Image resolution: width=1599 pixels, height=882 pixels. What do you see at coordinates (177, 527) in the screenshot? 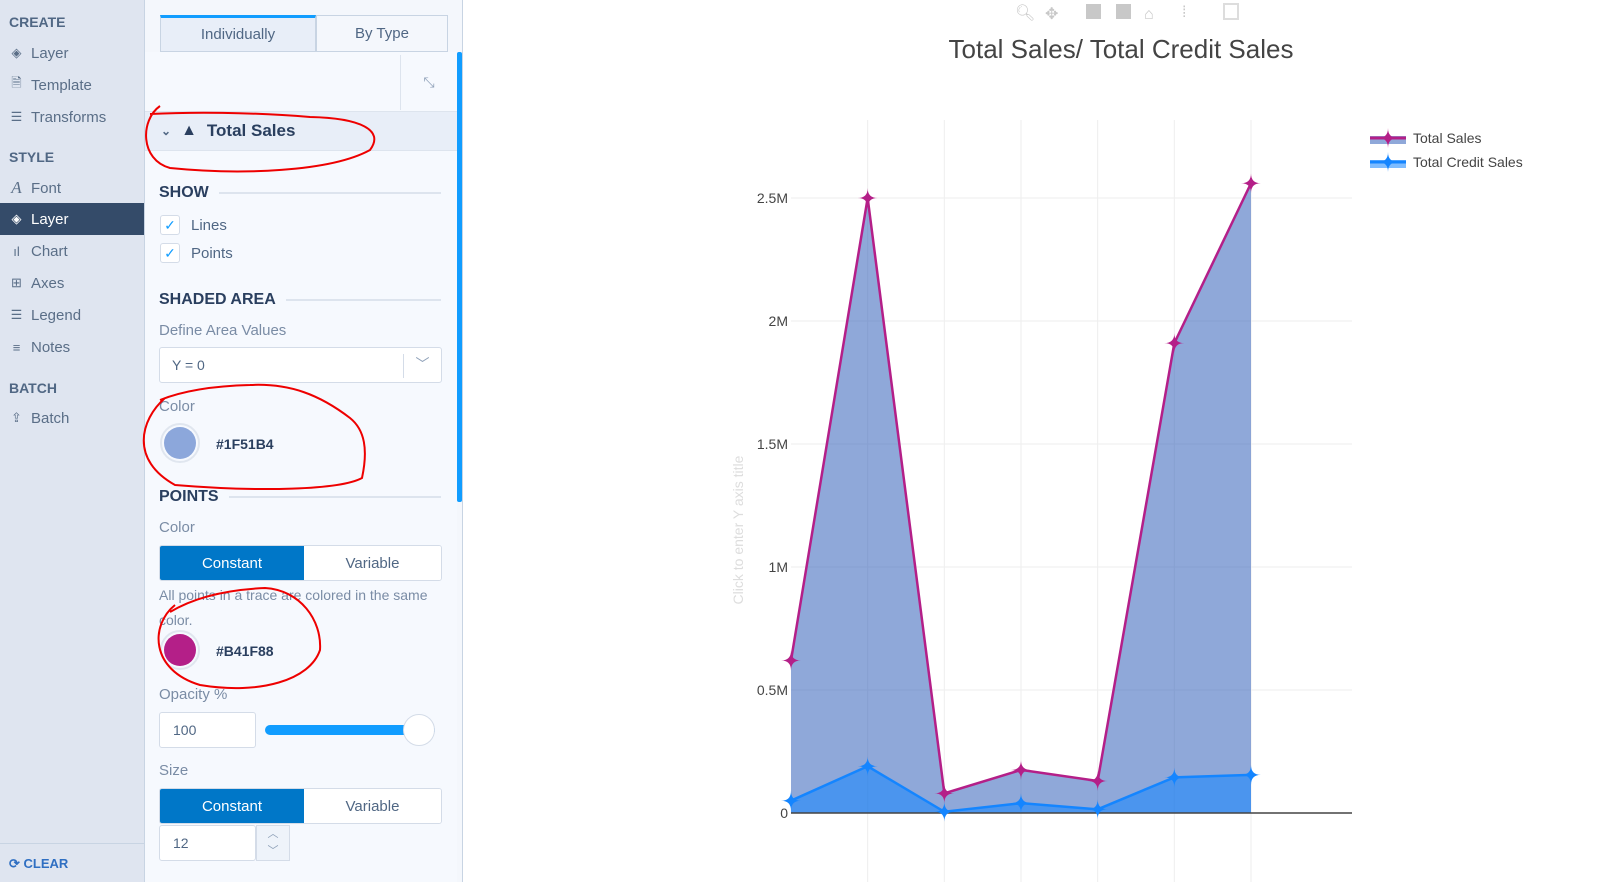
I see `points-color-label: Color` at bounding box center [177, 527].